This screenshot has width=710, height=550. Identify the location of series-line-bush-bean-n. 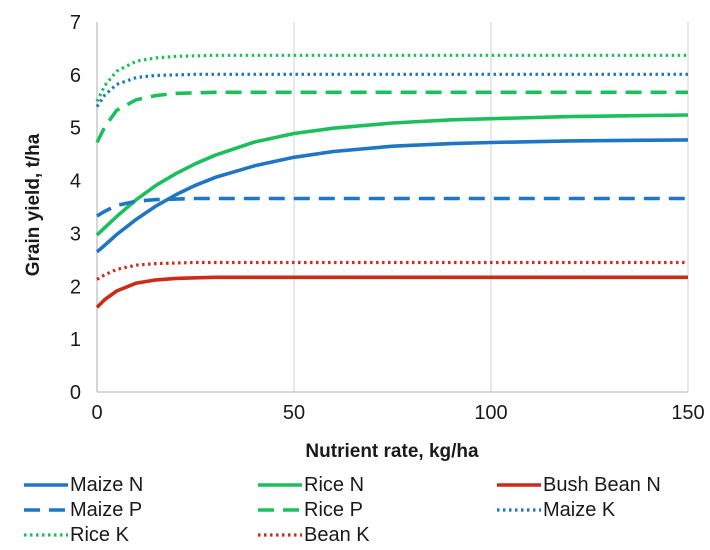
(391, 292).